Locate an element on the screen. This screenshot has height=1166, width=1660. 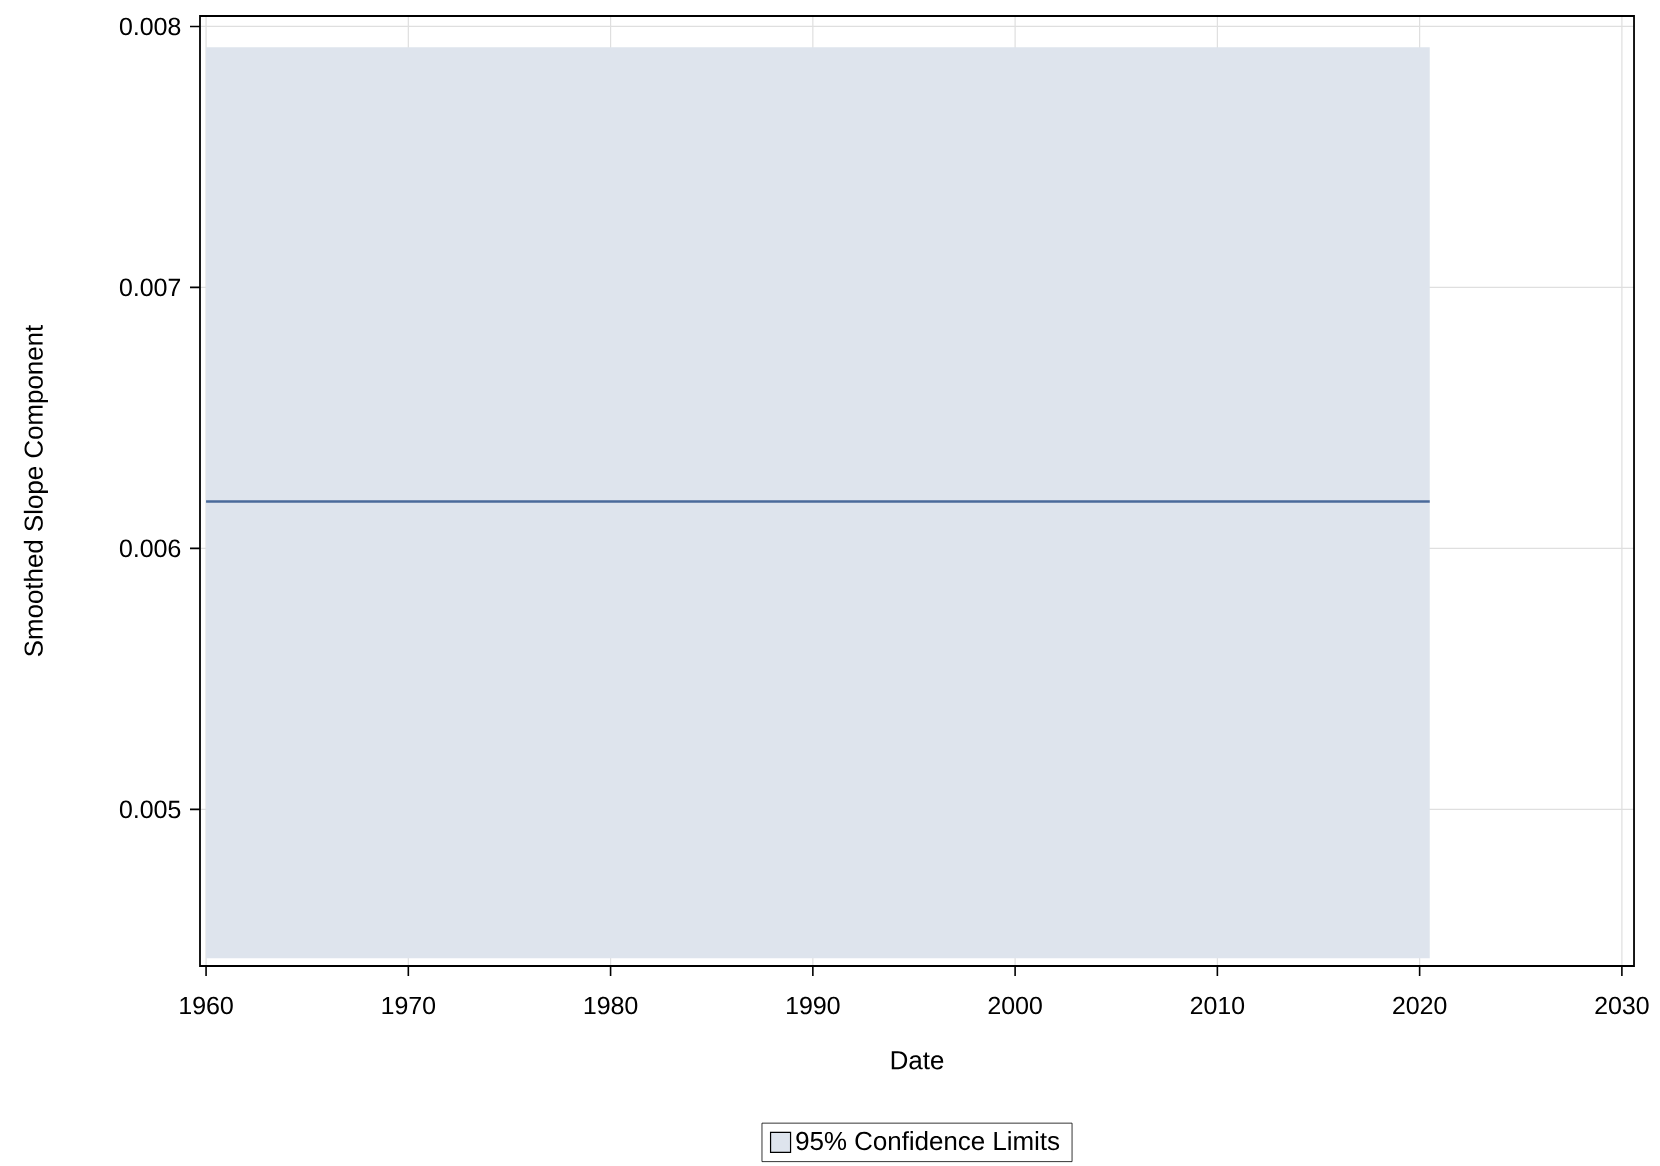
x-tick-label: 1990 is located at coordinates (813, 1005).